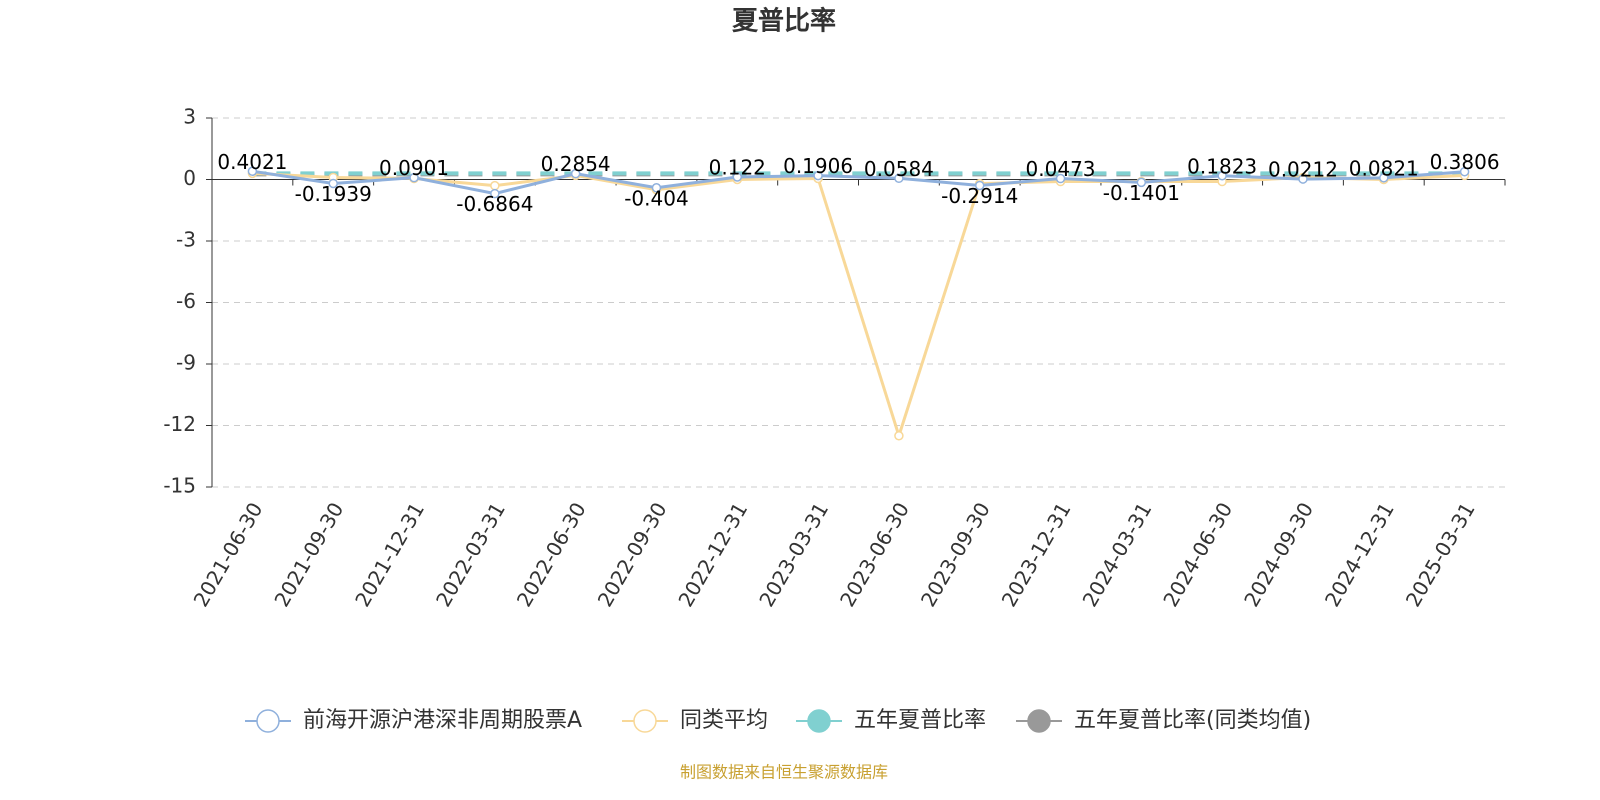  What do you see at coordinates (179, 486) in the screenshot?
I see `y-tick-label: -15` at bounding box center [179, 486].